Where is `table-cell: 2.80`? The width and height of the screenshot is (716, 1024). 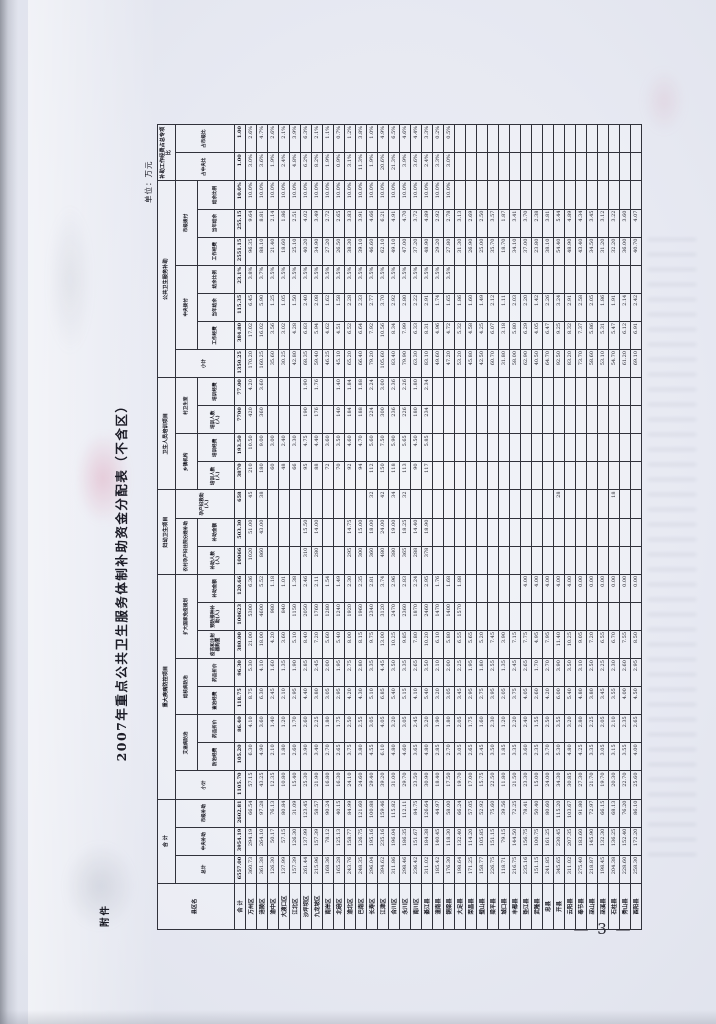 table-cell: 2.80 is located at coordinates (405, 307).